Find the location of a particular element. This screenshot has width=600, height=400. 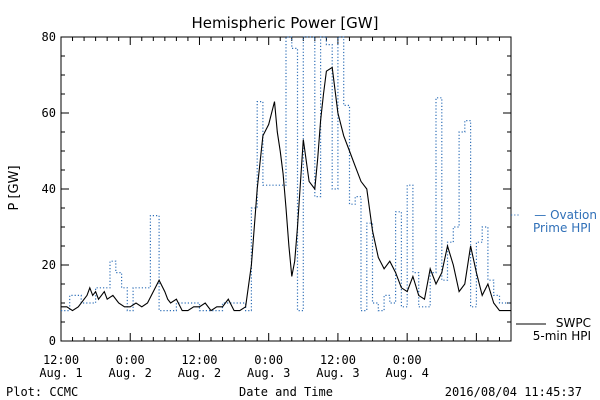

y-tick-label: 0 is located at coordinates (52, 341).